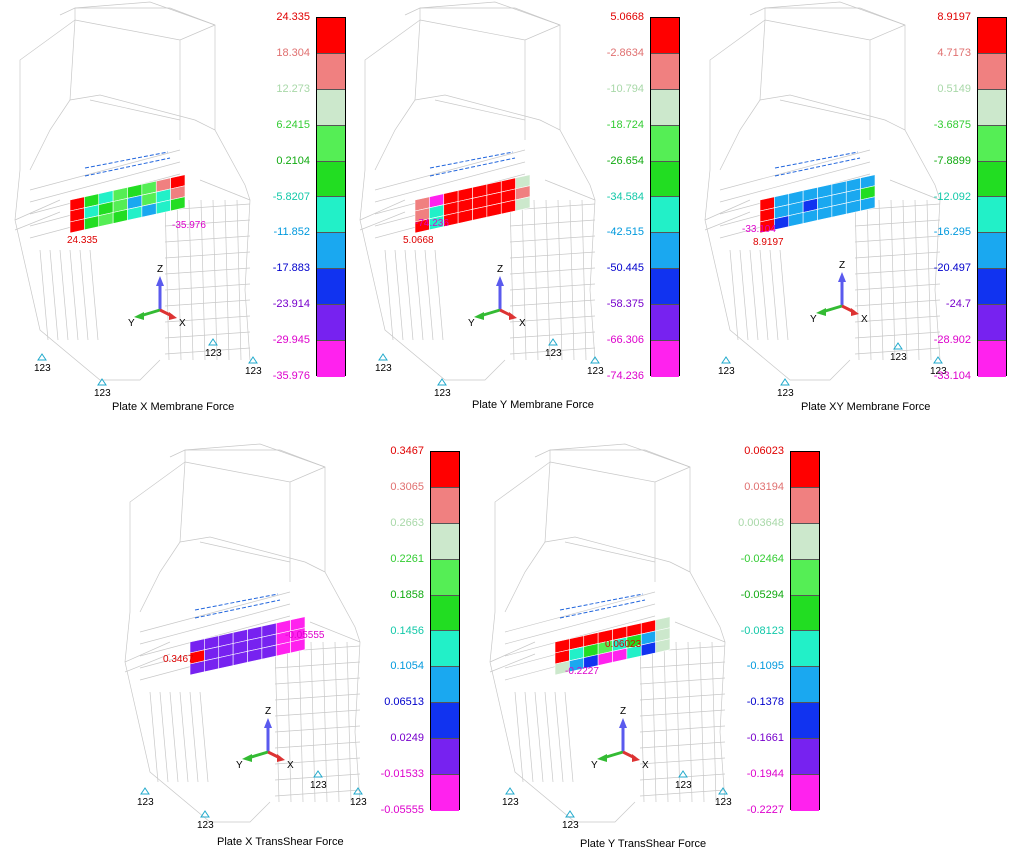 This screenshot has height=857, width=1030. I want to click on max-value-label: 0.3467, so click(178, 659).